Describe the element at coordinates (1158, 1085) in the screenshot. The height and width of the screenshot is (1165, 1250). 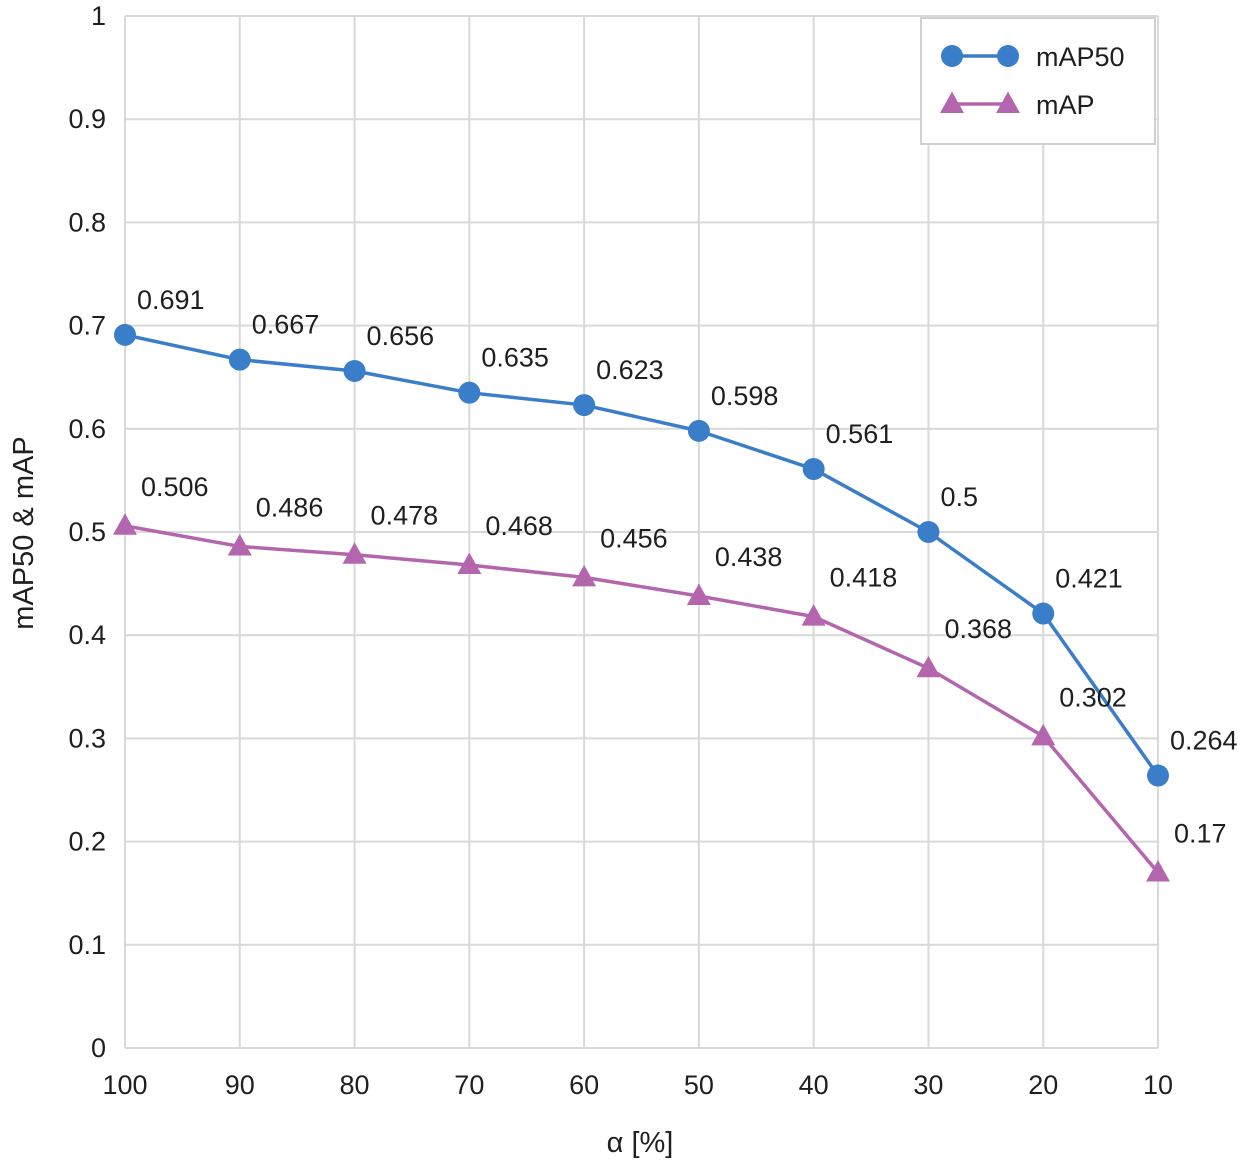
I see `x-tick-label: 10` at that location.